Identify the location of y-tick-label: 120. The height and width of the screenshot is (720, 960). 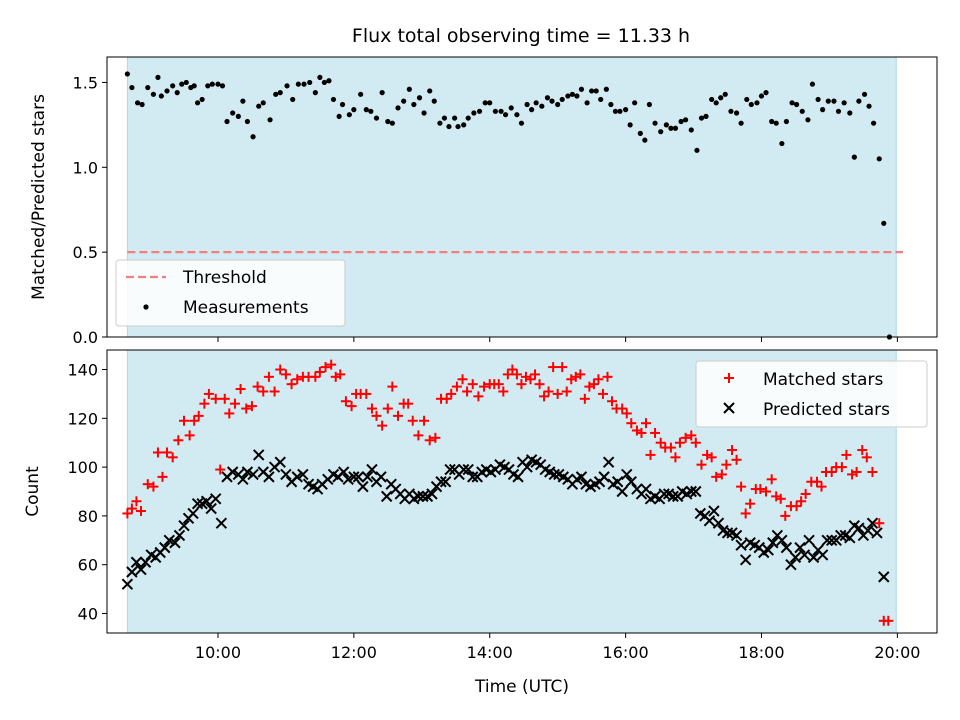
(82, 418).